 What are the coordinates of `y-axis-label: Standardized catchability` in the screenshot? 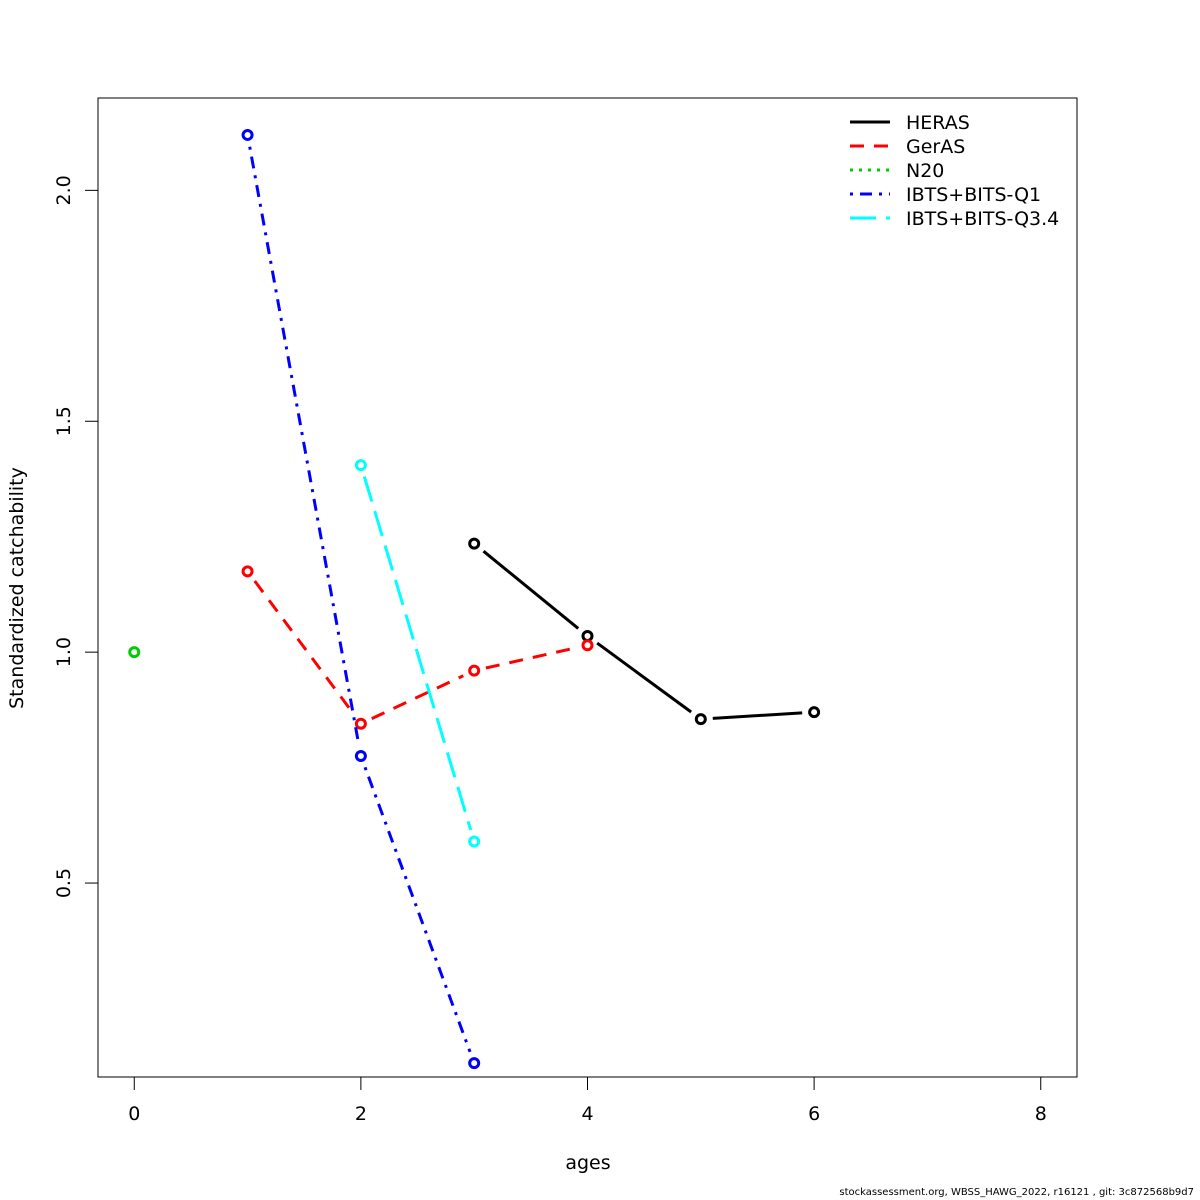 It's located at (17, 588).